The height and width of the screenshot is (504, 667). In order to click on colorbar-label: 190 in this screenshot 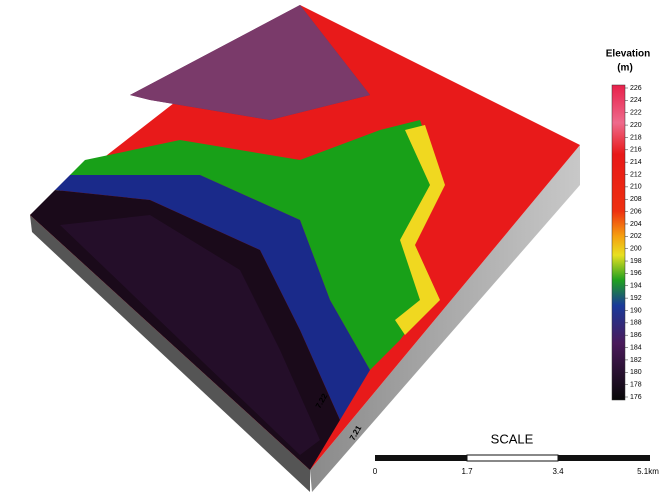, I will do `click(636, 310)`.